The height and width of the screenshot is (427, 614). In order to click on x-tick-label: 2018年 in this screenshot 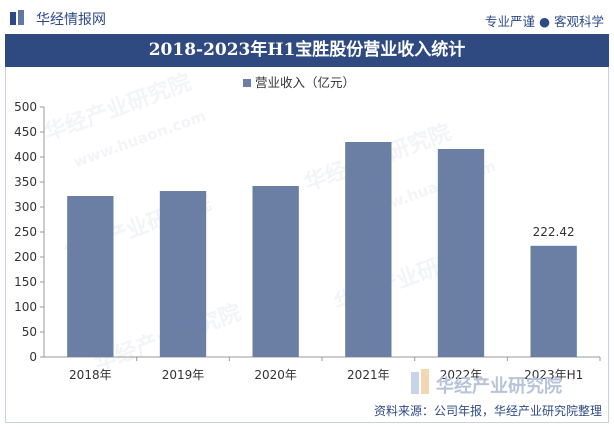, I will do `click(90, 375)`.